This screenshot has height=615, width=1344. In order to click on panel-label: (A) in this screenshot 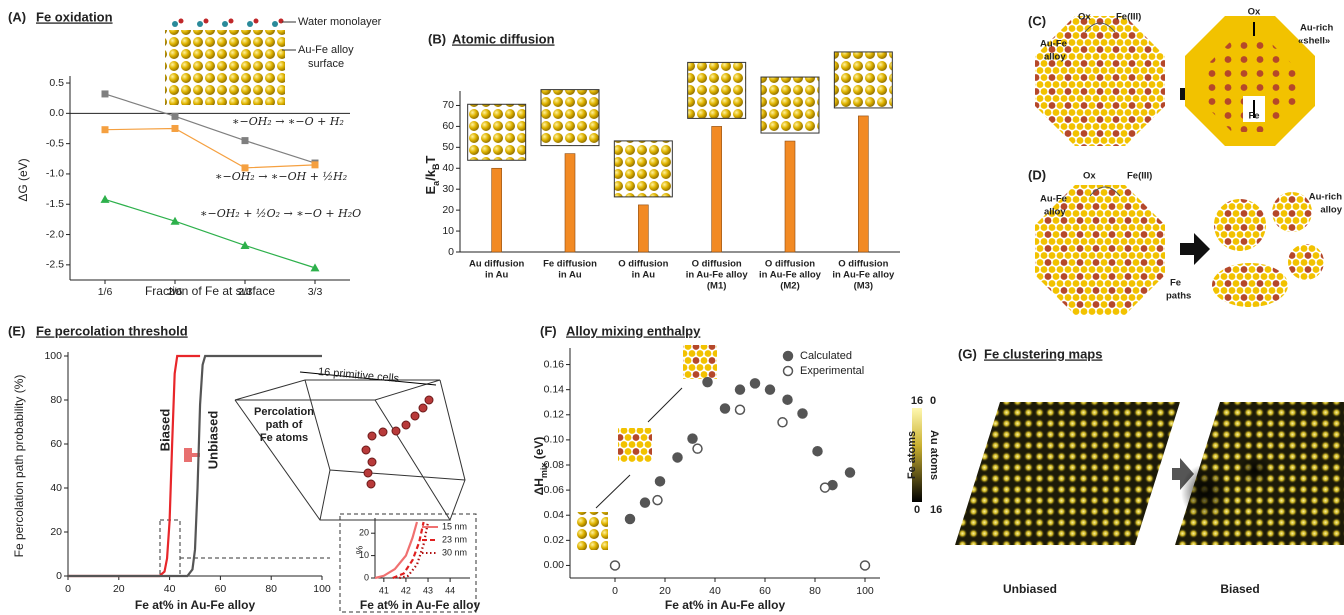, I will do `click(17, 16)`.